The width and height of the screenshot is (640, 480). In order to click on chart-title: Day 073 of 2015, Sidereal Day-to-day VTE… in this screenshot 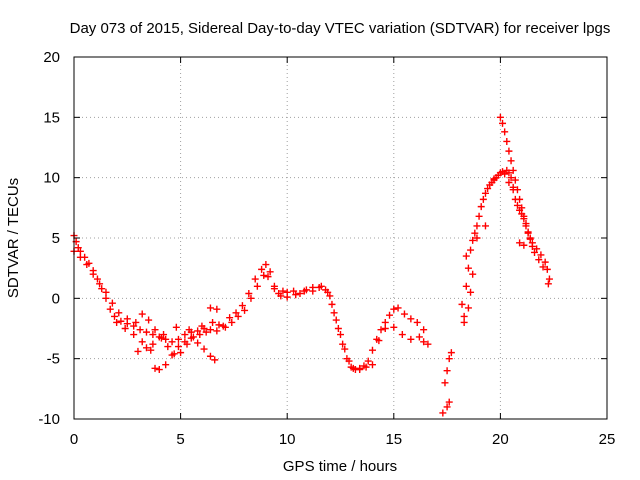, I will do `click(340, 28)`.